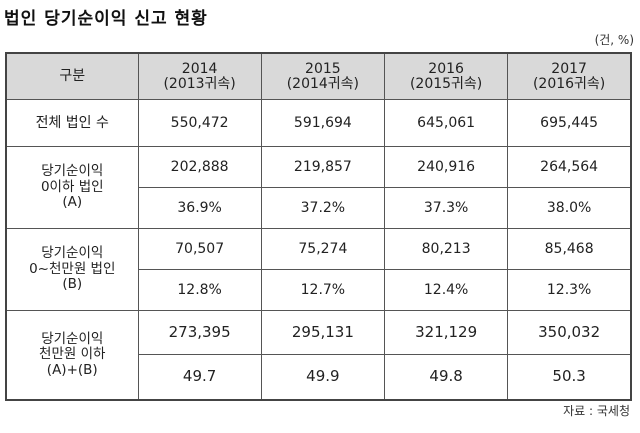 This screenshot has width=640, height=433. Describe the element at coordinates (569, 249) in the screenshot. I see `cell: 85,468` at that location.